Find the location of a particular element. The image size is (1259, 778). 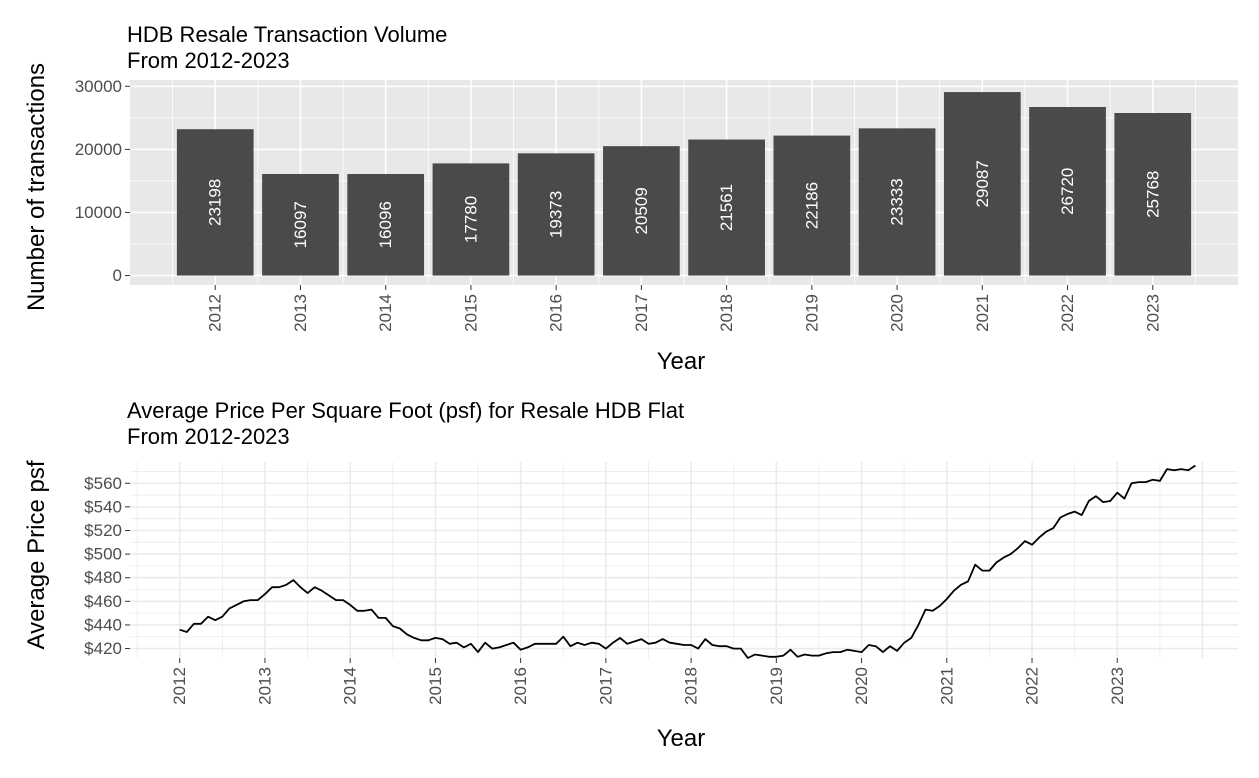

bar-chart-subtitle: From 2012-2023 is located at coordinates (208, 60).